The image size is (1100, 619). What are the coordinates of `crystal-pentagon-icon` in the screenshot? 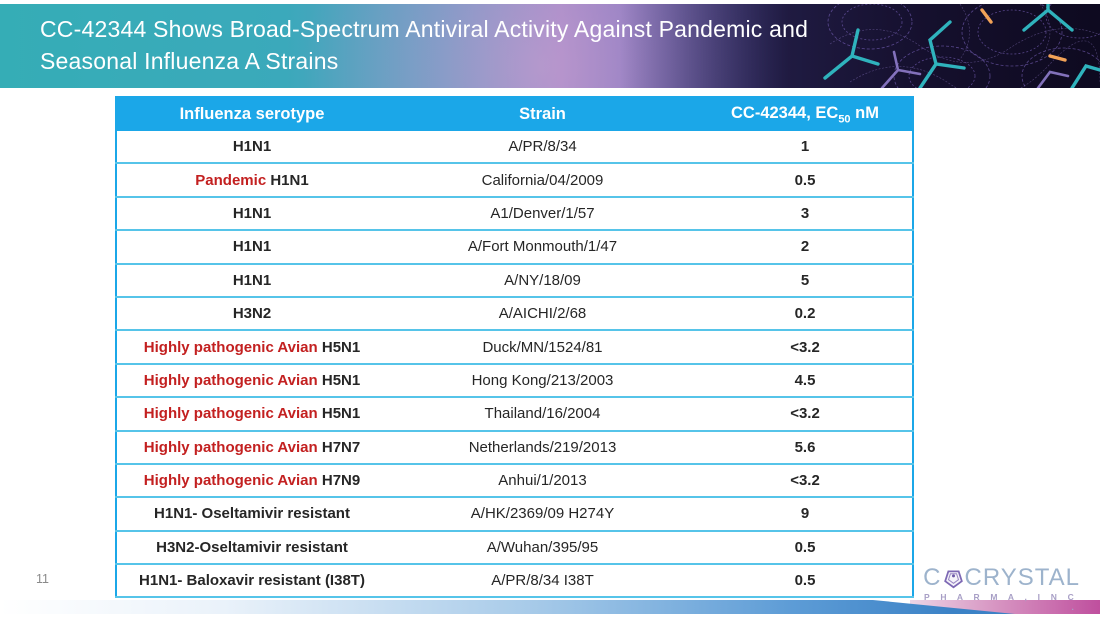 It's located at (953, 579).